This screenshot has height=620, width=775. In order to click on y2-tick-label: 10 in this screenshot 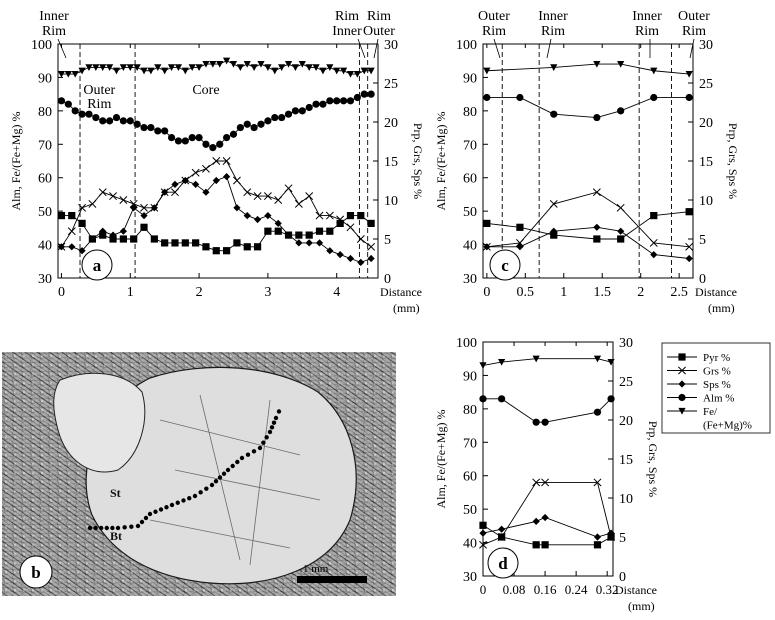, I will do `click(706, 201)`.